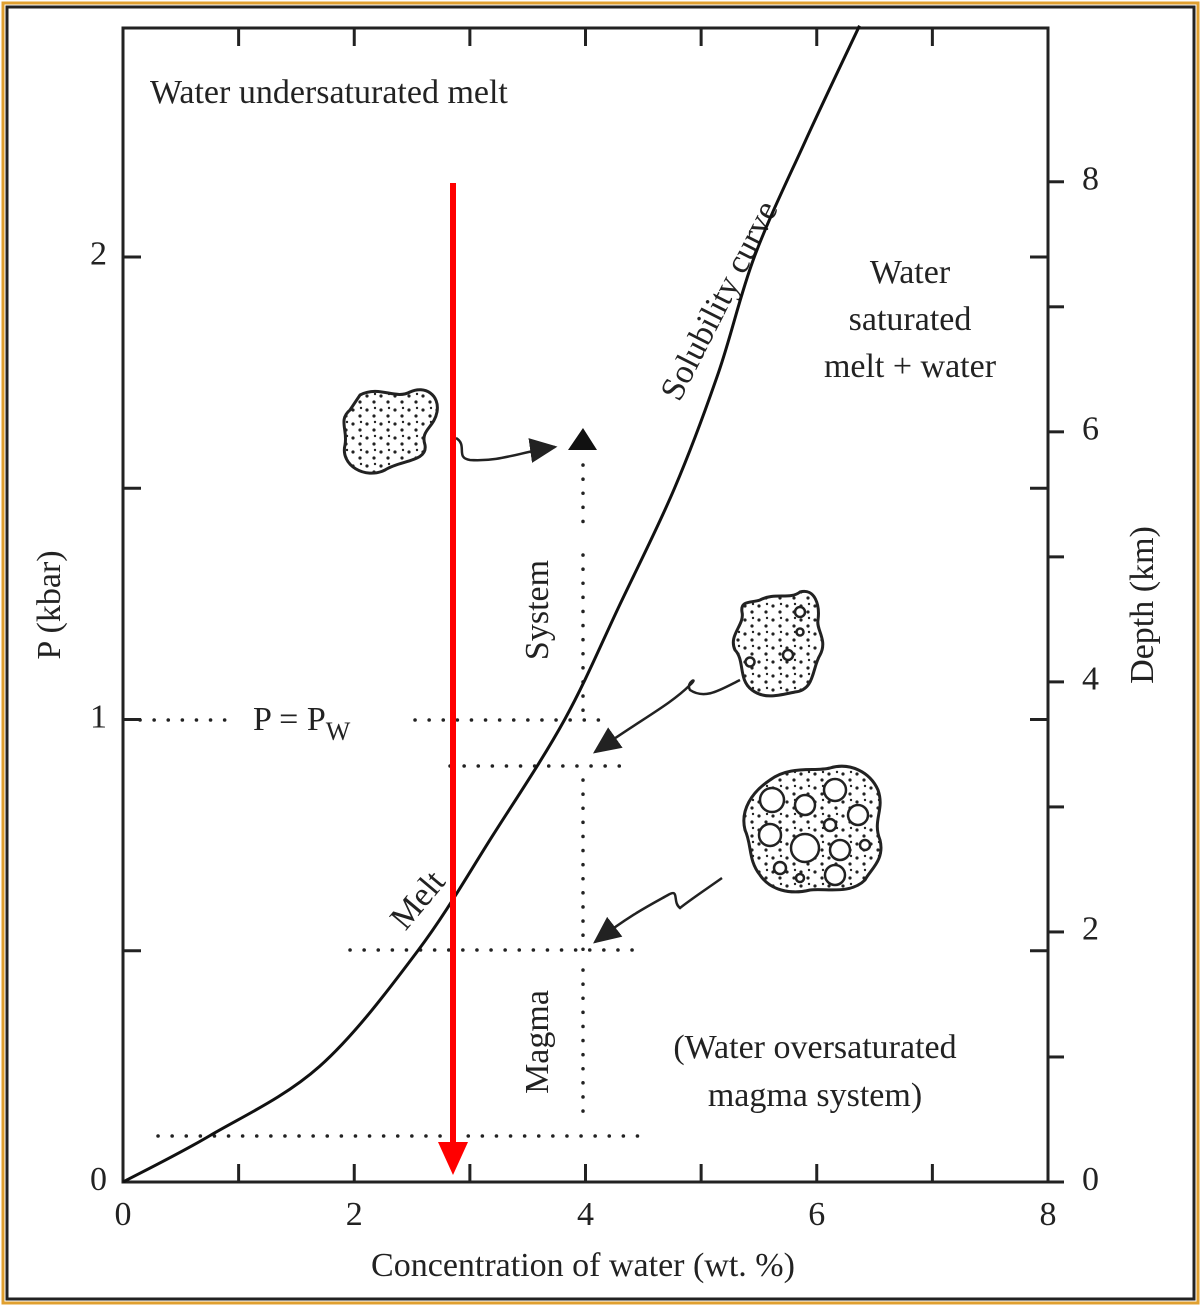 The width and height of the screenshot is (1202, 1307). I want to click on y2-tick-label: 8, so click(1090, 179).